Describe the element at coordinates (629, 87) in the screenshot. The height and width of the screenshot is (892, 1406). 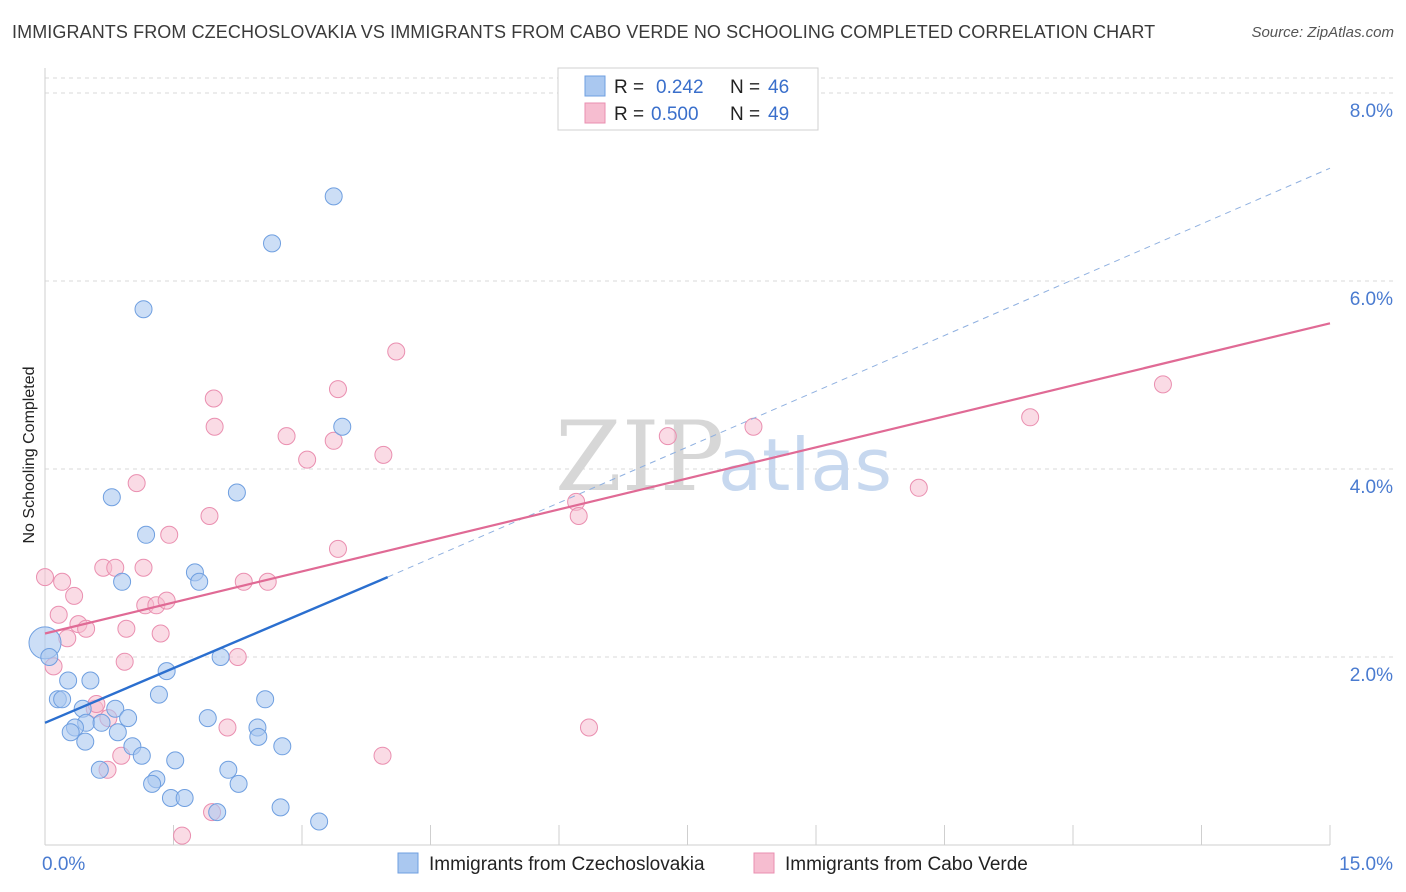
I see `legend-r-label-1: R =` at that location.